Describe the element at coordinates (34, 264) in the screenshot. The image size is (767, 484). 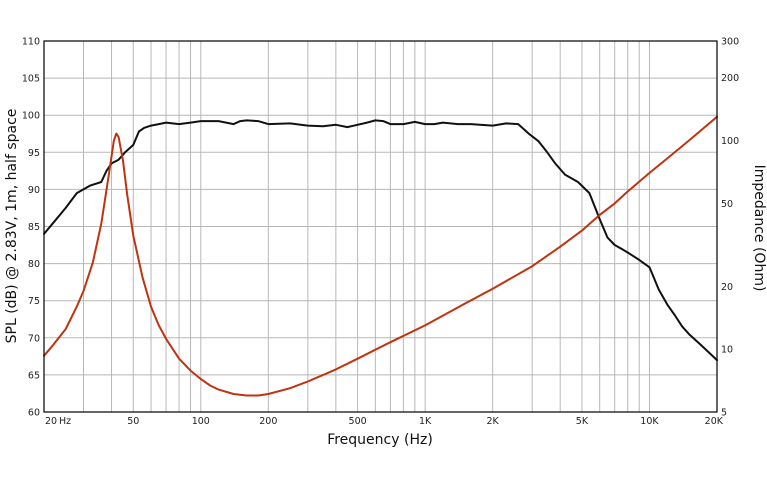
I see `y-tick-label: 80` at that location.